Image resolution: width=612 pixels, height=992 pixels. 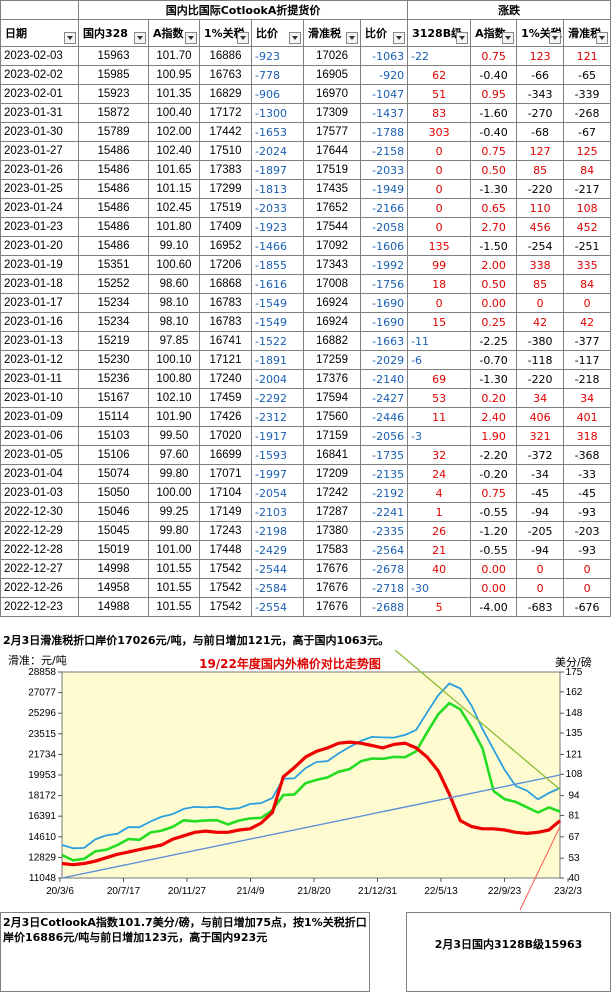 I want to click on table-cell: -0.40, so click(x=494, y=132).